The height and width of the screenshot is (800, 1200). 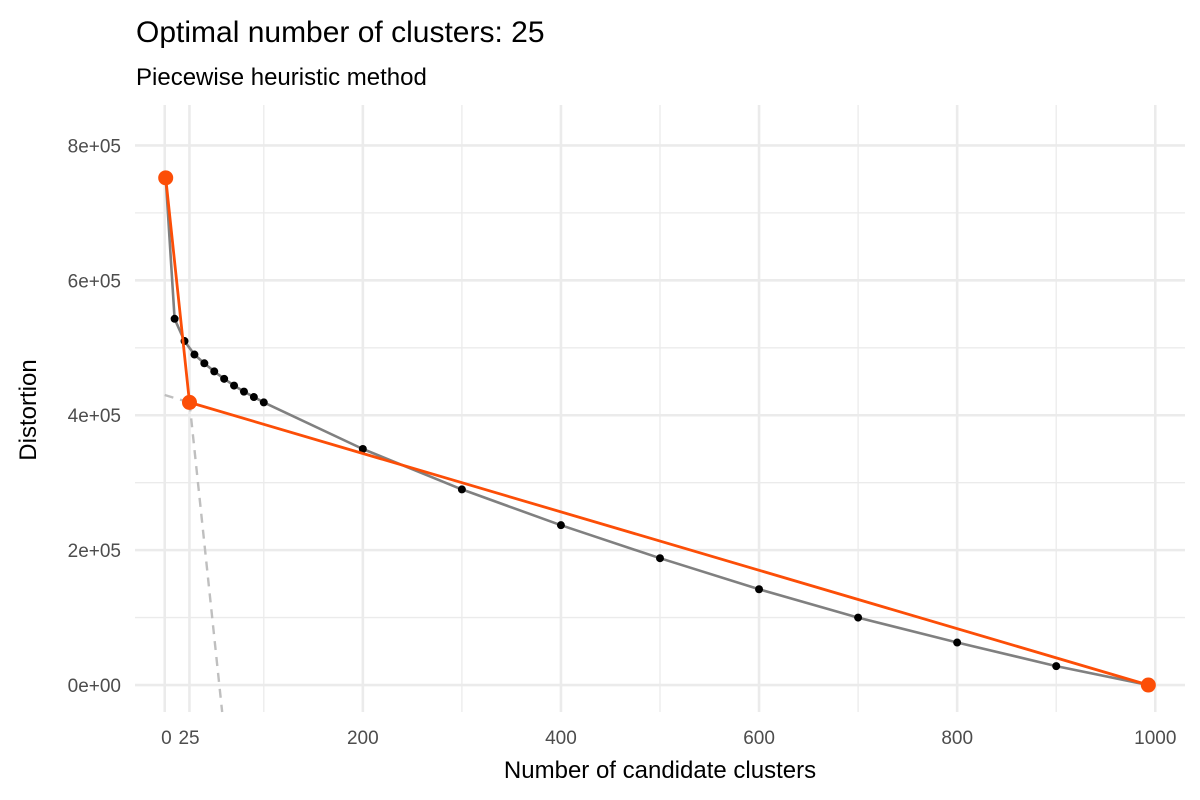 What do you see at coordinates (957, 738) in the screenshot?
I see `x-tick-label: 800` at bounding box center [957, 738].